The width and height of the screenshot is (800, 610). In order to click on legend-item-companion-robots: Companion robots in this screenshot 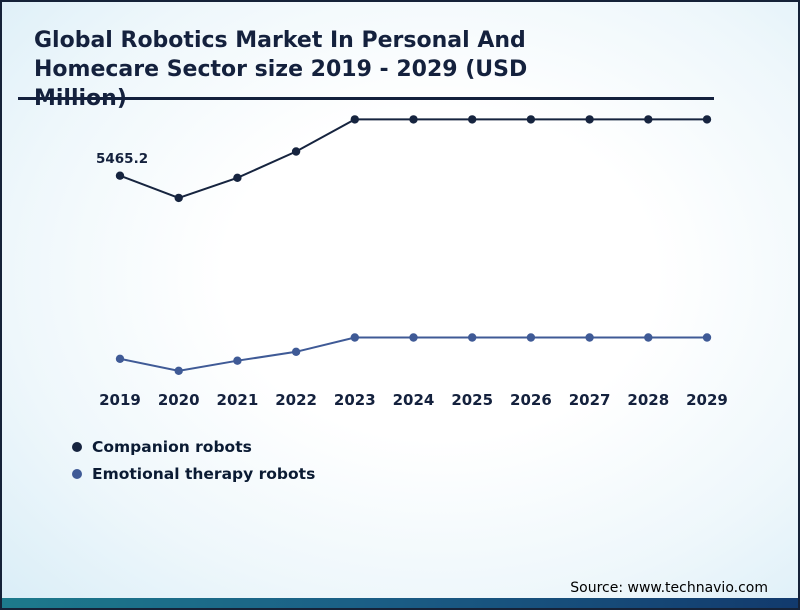, I will do `click(193, 447)`.